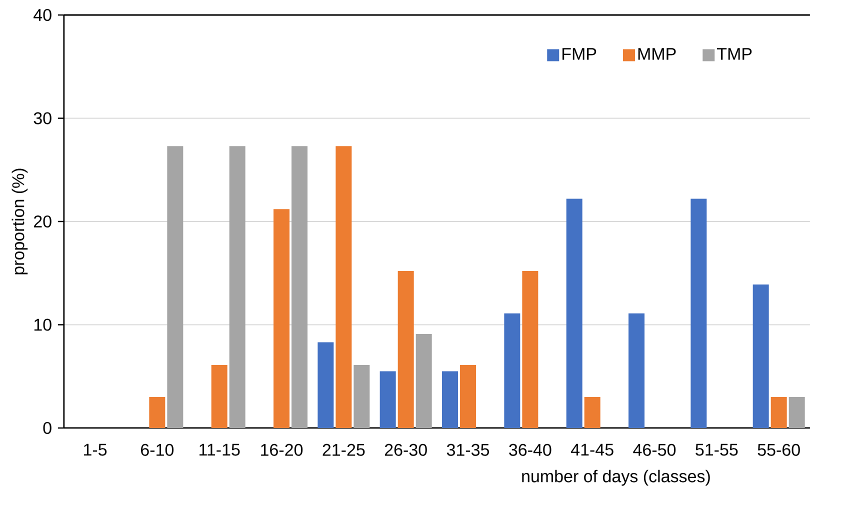 This screenshot has height=506, width=841. What do you see at coordinates (95, 450) in the screenshot?
I see `x-tick-label: 1-5` at bounding box center [95, 450].